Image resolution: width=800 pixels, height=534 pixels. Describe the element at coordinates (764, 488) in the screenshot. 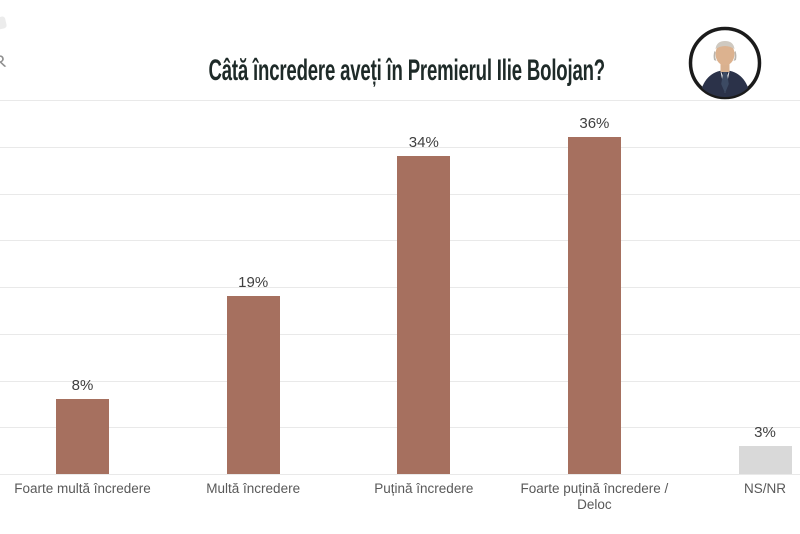

I see `category-label-line: NS/NR` at that location.